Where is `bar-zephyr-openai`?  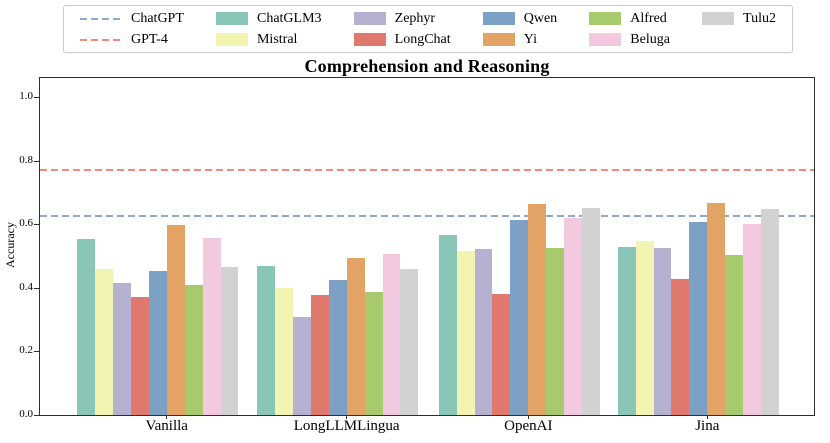
bar-zephyr-openai is located at coordinates (483, 331).